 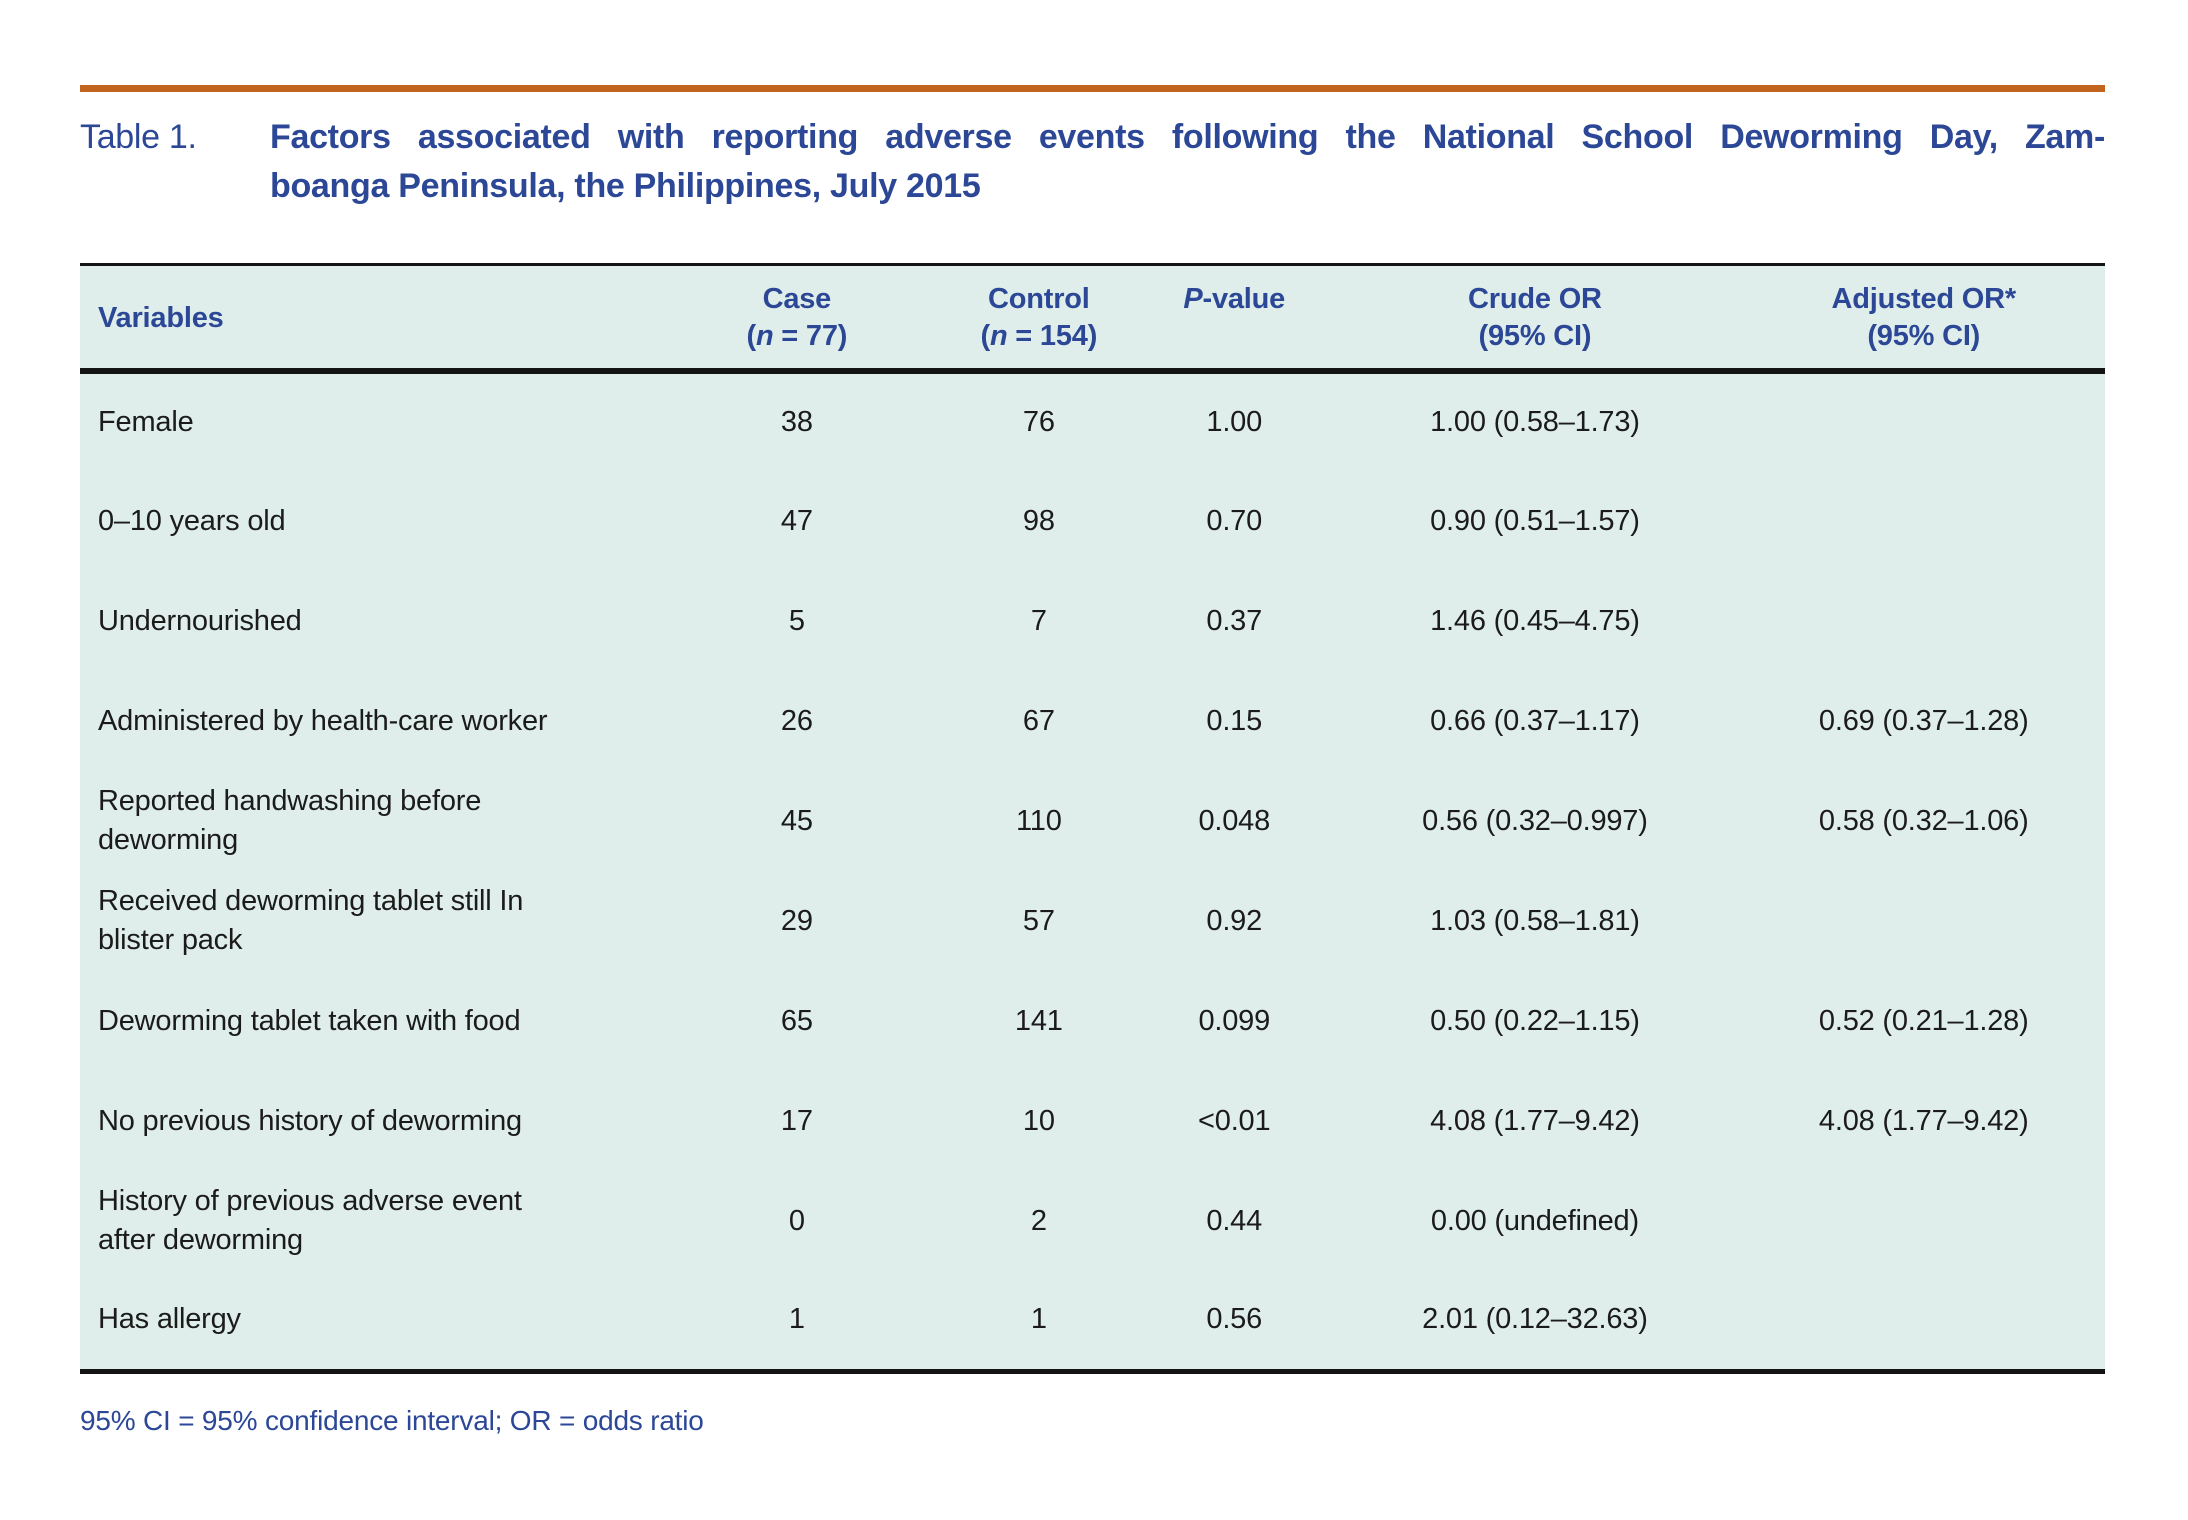 I want to click on variable-cell: Female, so click(x=368, y=421).